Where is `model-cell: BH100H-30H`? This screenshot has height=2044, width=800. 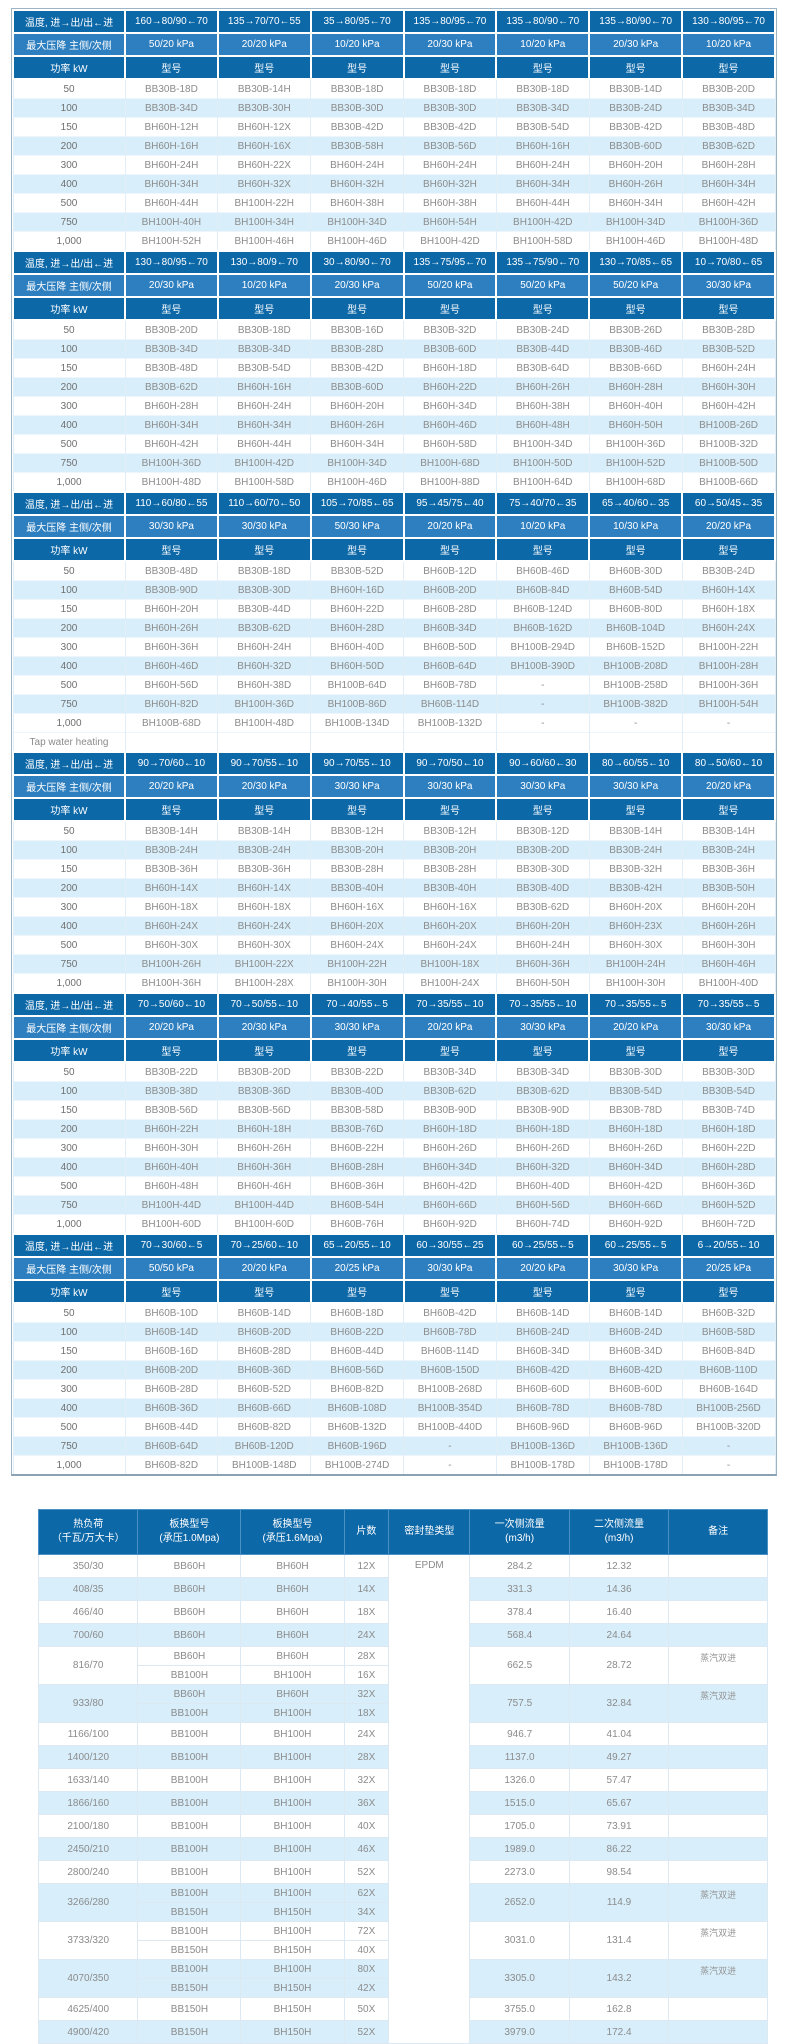
model-cell: BH100H-30H is located at coordinates (357, 983).